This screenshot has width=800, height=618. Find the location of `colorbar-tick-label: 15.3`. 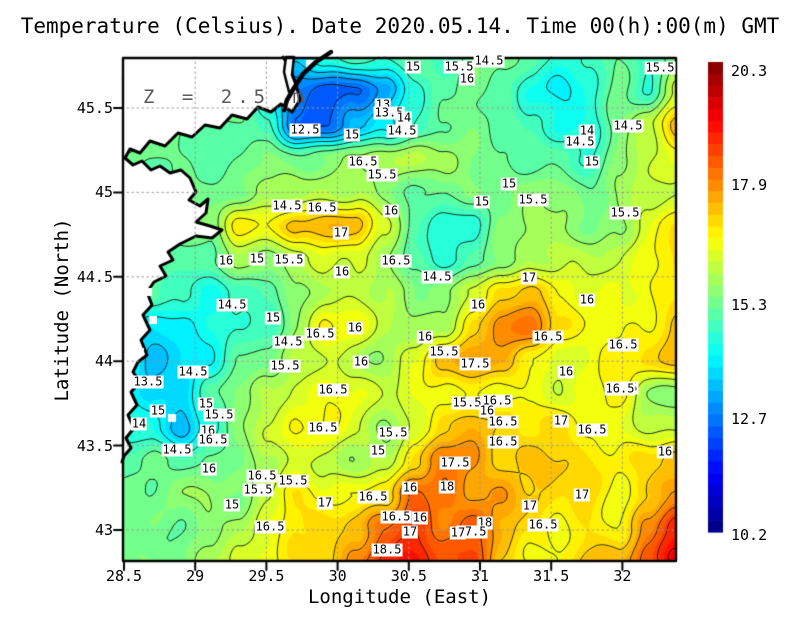

colorbar-tick-label: 15.3 is located at coordinates (749, 305).